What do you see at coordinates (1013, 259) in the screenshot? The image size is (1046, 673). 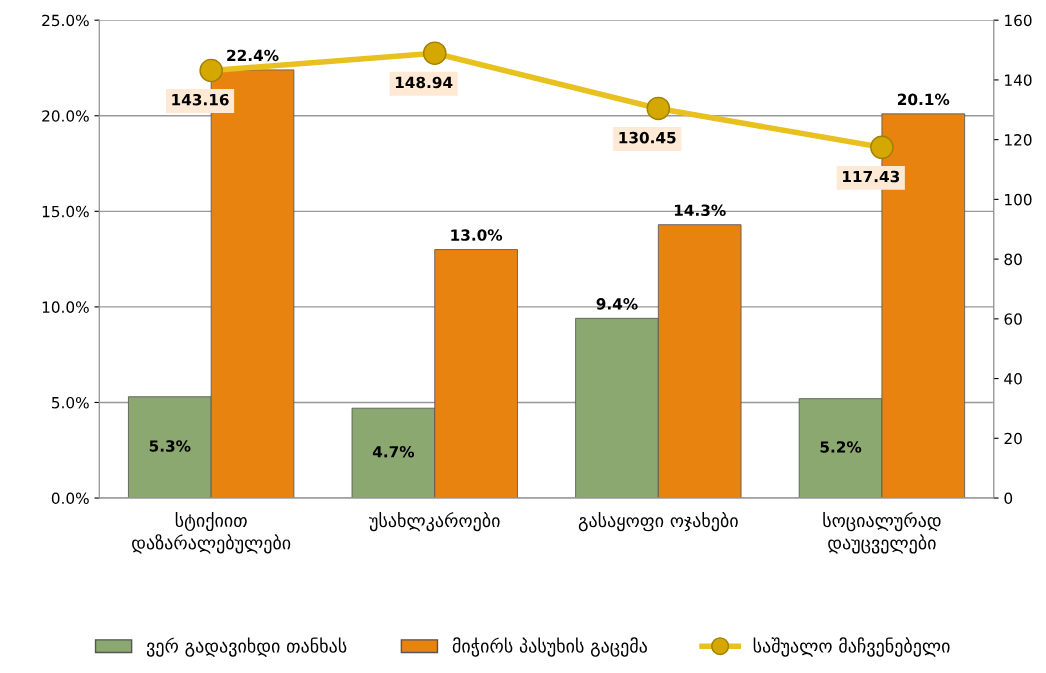 I see `y2-tick-label: 80` at bounding box center [1013, 259].